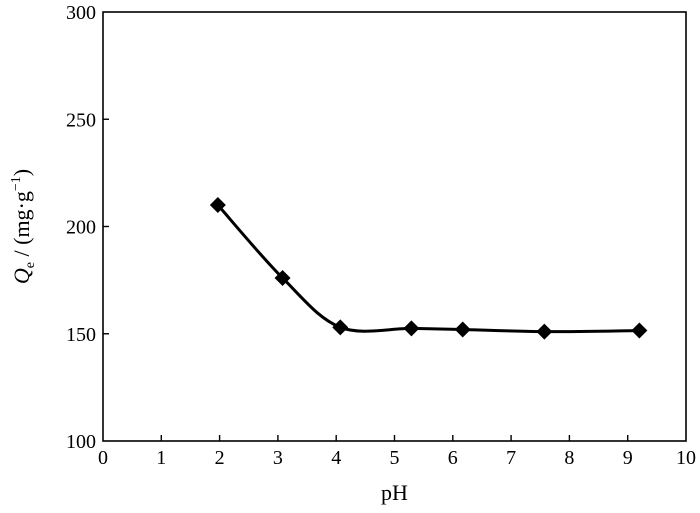  I want to click on y-tick-label: 100, so click(81, 442).